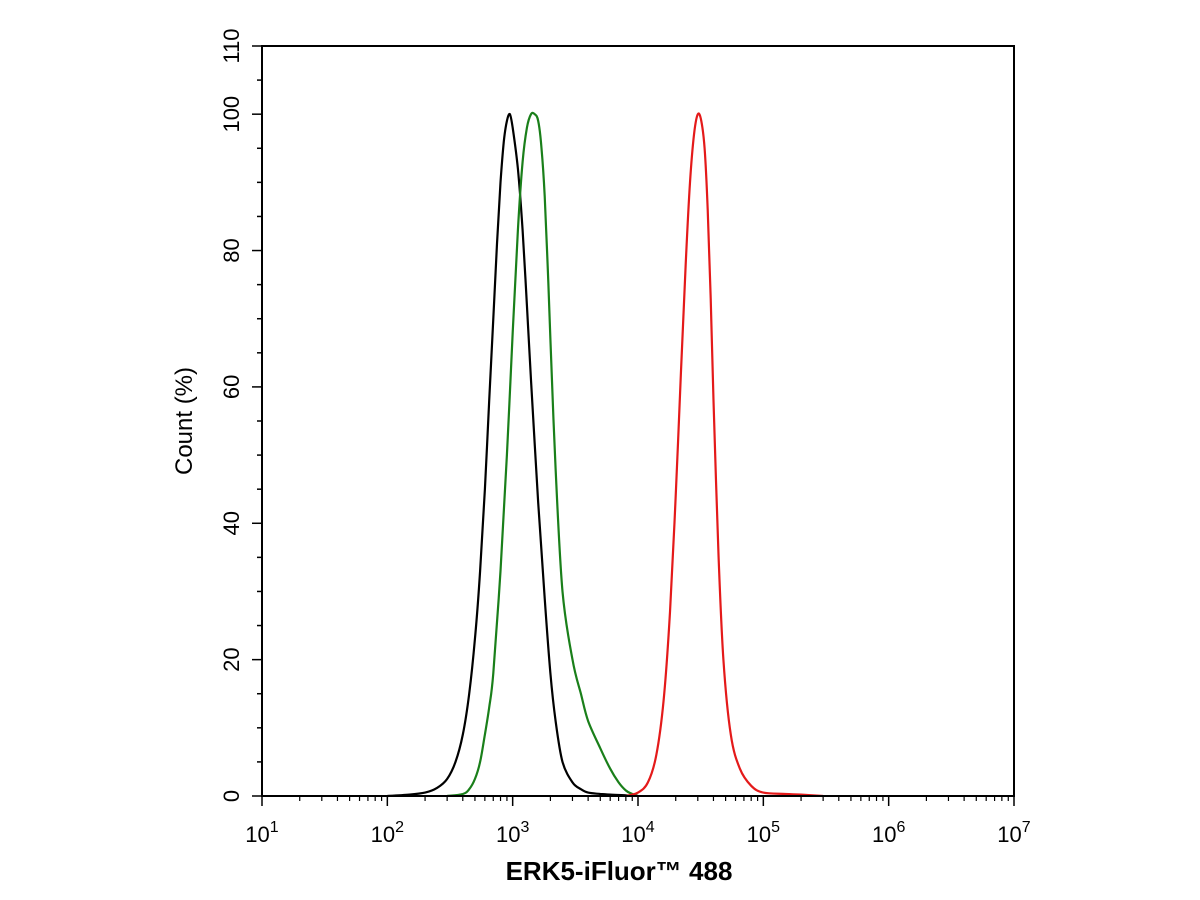 The width and height of the screenshot is (1200, 900). What do you see at coordinates (763, 833) in the screenshot?
I see `x-tick-label: 10⁵` at bounding box center [763, 833].